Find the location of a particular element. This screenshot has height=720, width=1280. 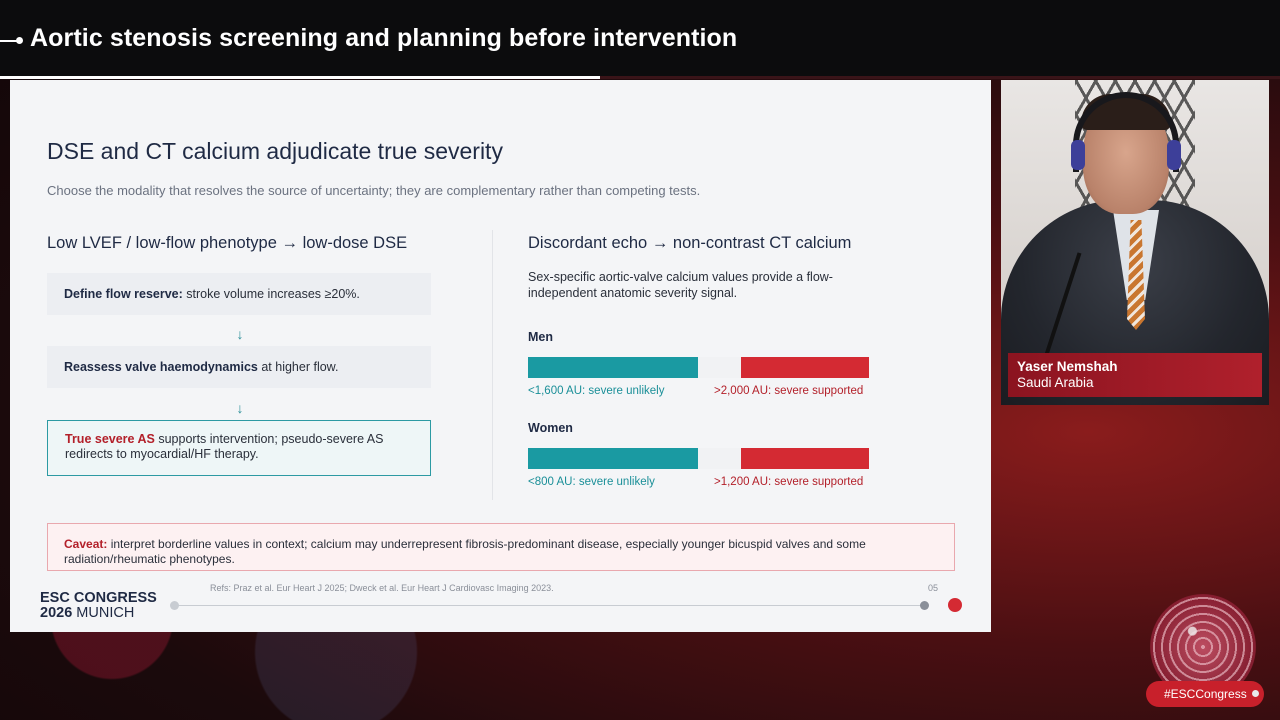

step-1-text: stroke volume increases ≥20%. is located at coordinates (271, 294).